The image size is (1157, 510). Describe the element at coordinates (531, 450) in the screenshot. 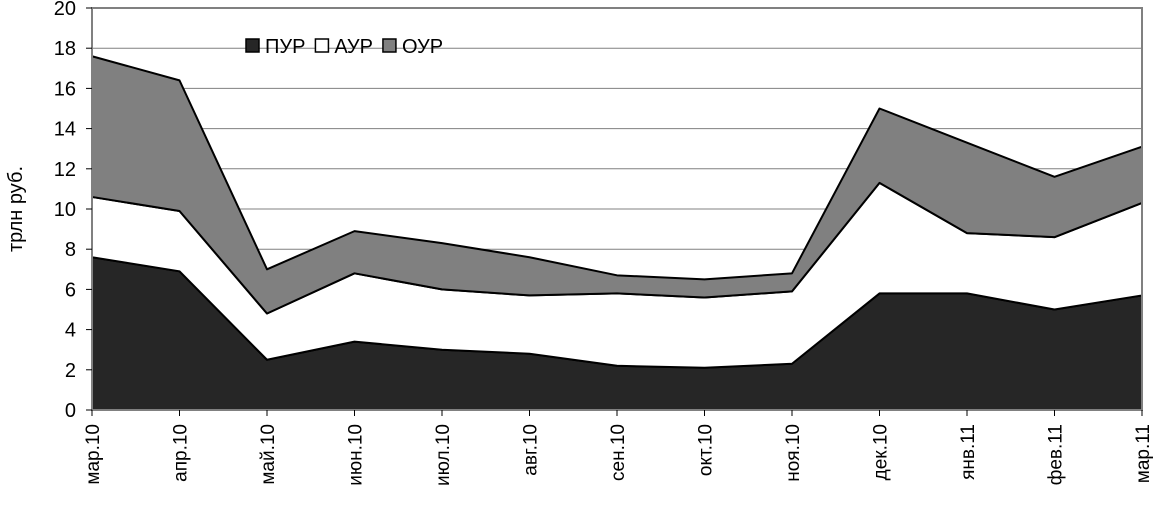

I see `x-tick-label: авг.10` at that location.